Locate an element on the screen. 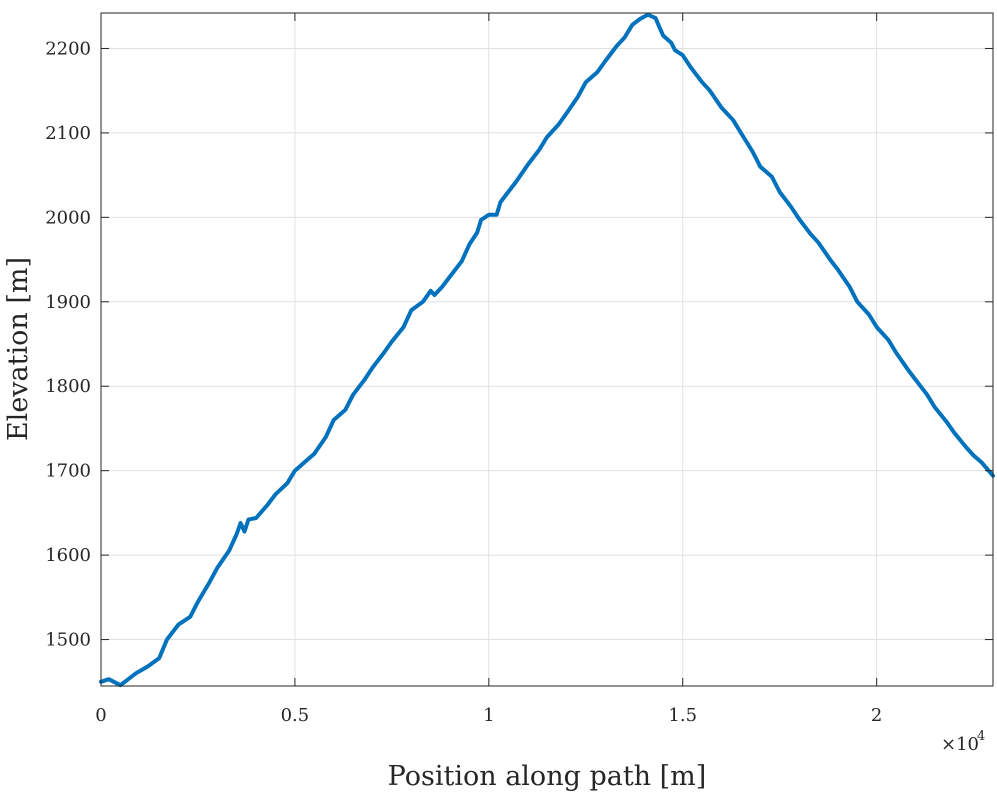  x-axis-exponent-label: ×10 is located at coordinates (960, 744).